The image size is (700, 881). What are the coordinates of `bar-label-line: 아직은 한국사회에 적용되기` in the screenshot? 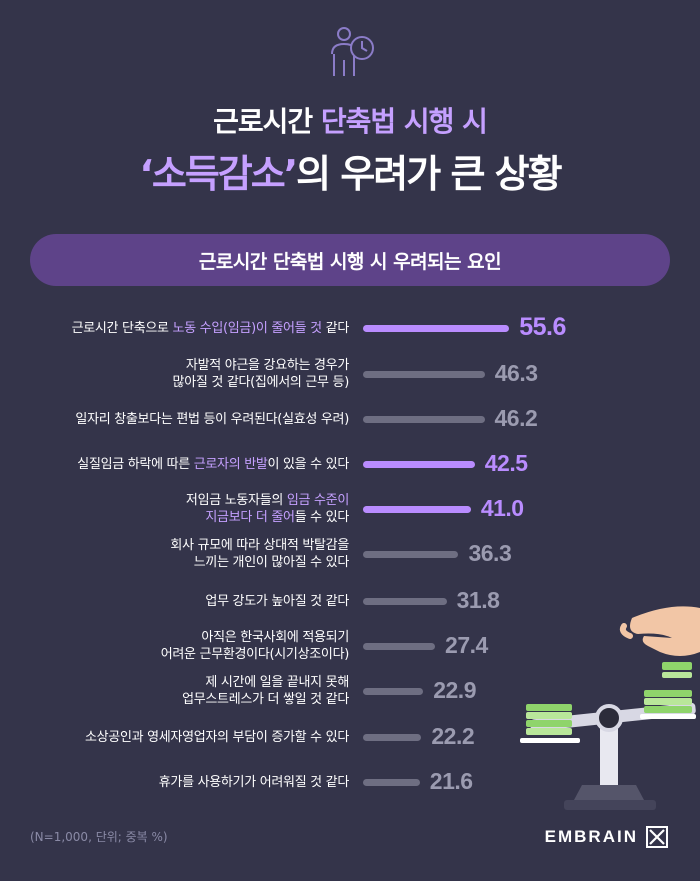 It's located at (255, 637).